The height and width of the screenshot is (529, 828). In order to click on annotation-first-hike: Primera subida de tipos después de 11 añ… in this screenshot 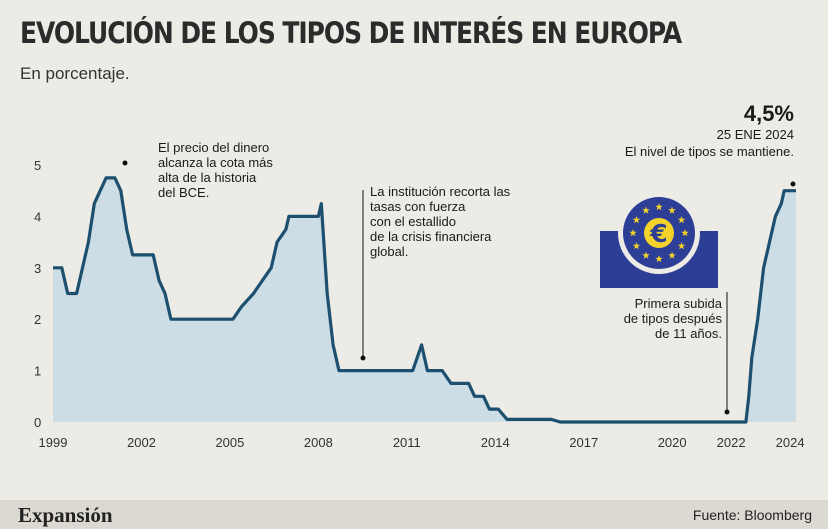, I will do `click(673, 318)`.